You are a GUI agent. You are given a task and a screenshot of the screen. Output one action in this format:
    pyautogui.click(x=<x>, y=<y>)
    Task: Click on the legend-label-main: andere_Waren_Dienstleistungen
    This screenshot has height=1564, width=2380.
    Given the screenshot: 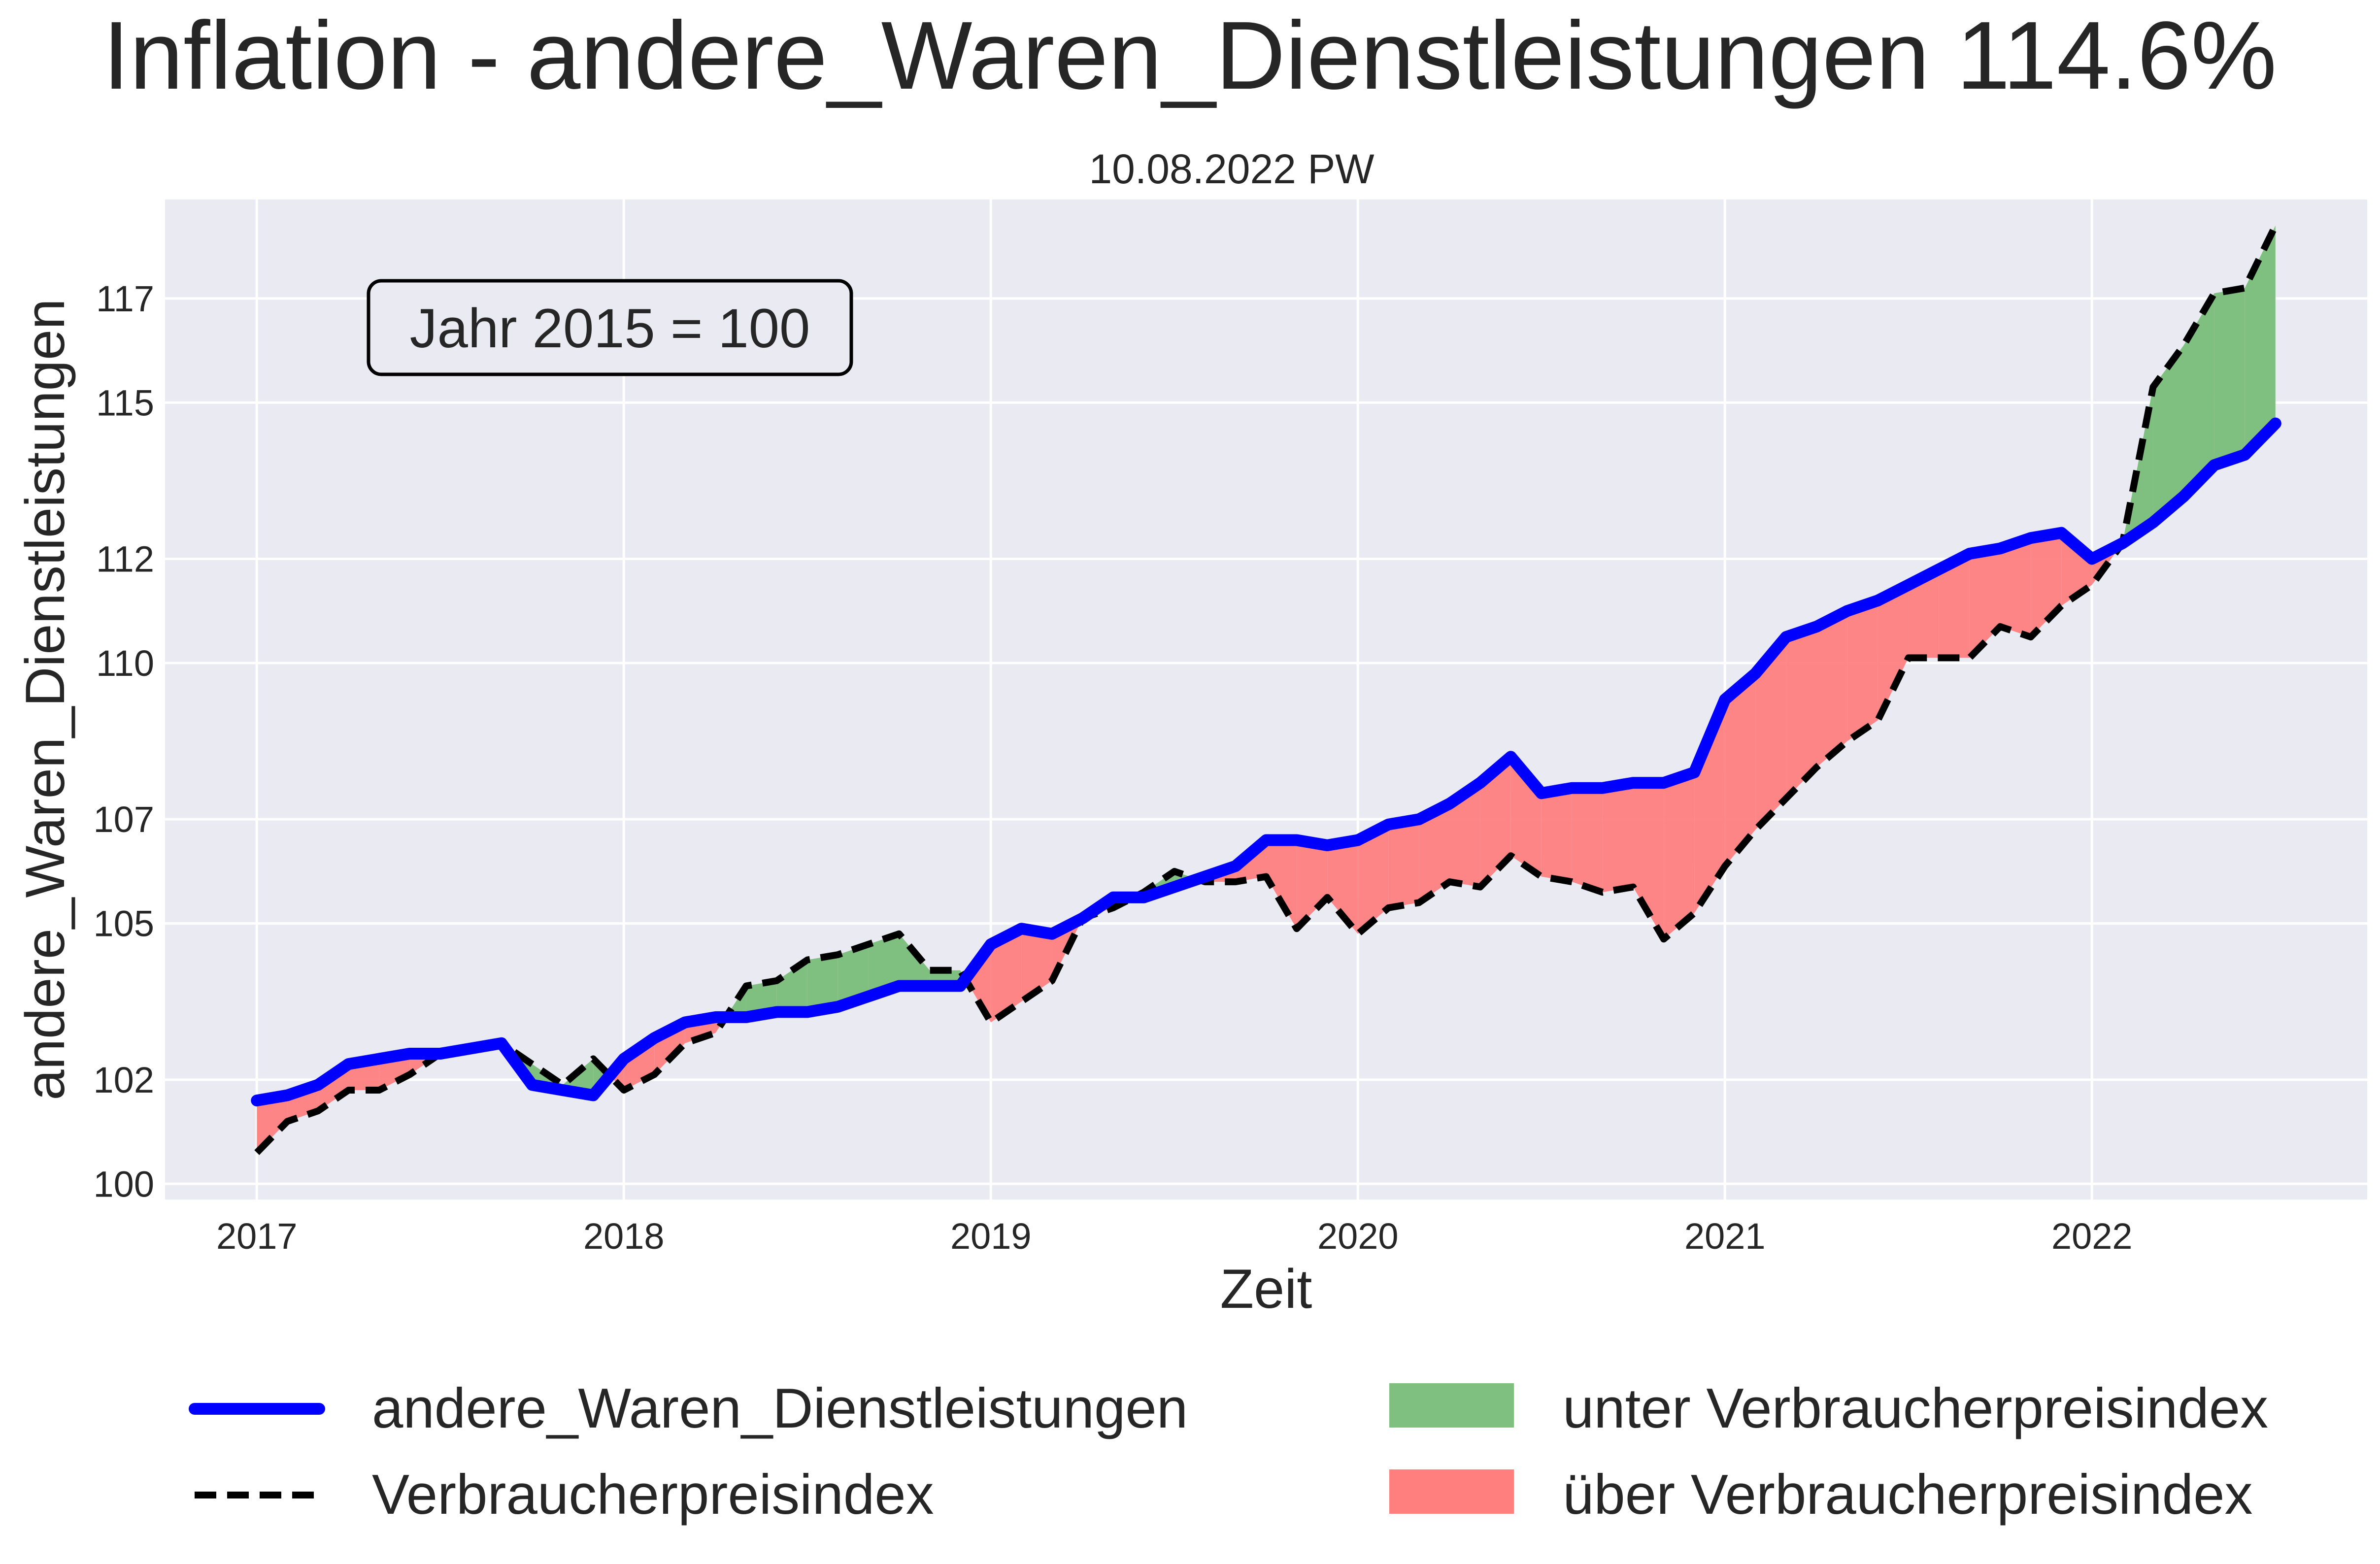 What is the action you would take?
    pyautogui.click(x=780, y=1408)
    